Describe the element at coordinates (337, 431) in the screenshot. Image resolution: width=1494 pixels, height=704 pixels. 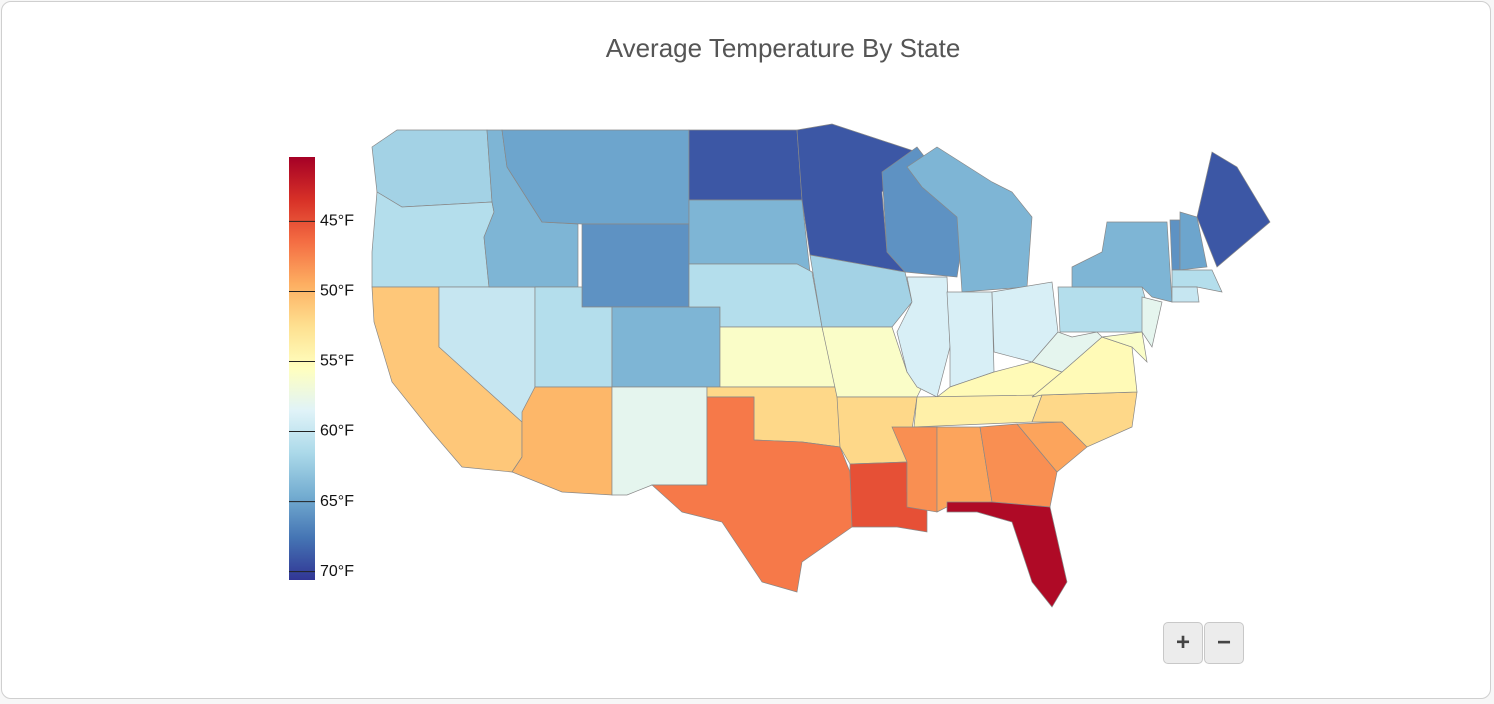
I see `colorbar-tick-label: 60°F` at that location.